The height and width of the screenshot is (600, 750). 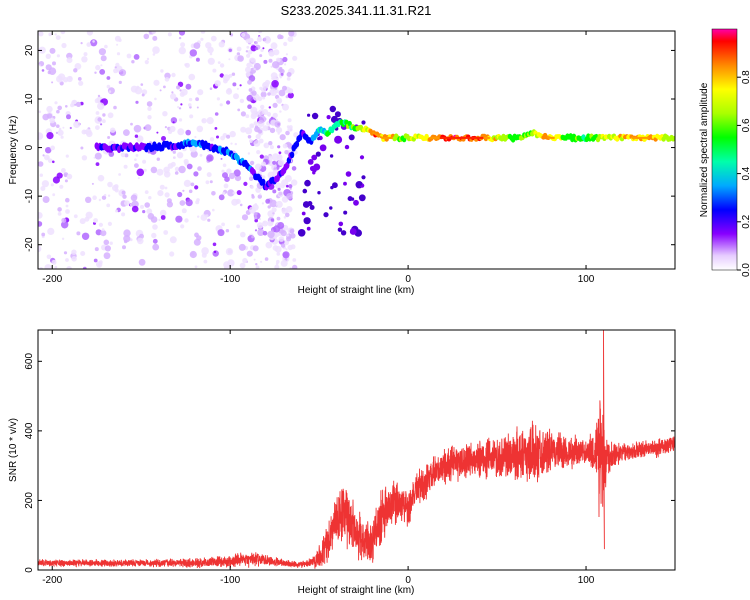 What do you see at coordinates (745, 125) in the screenshot?
I see `colorbar-tick-label: 0.6` at bounding box center [745, 125].